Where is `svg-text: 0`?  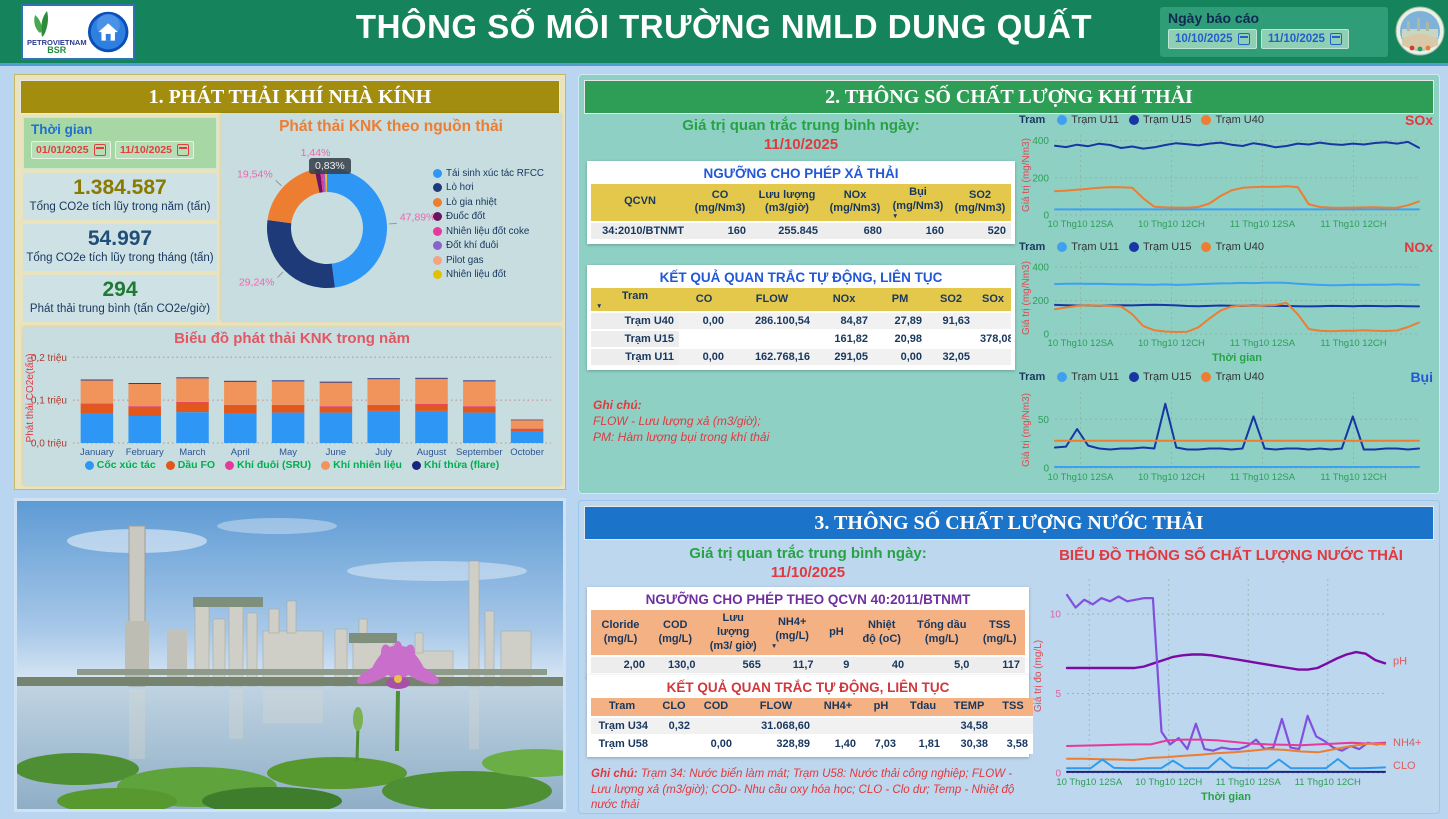 svg-text: 0 is located at coordinates (1058, 774).